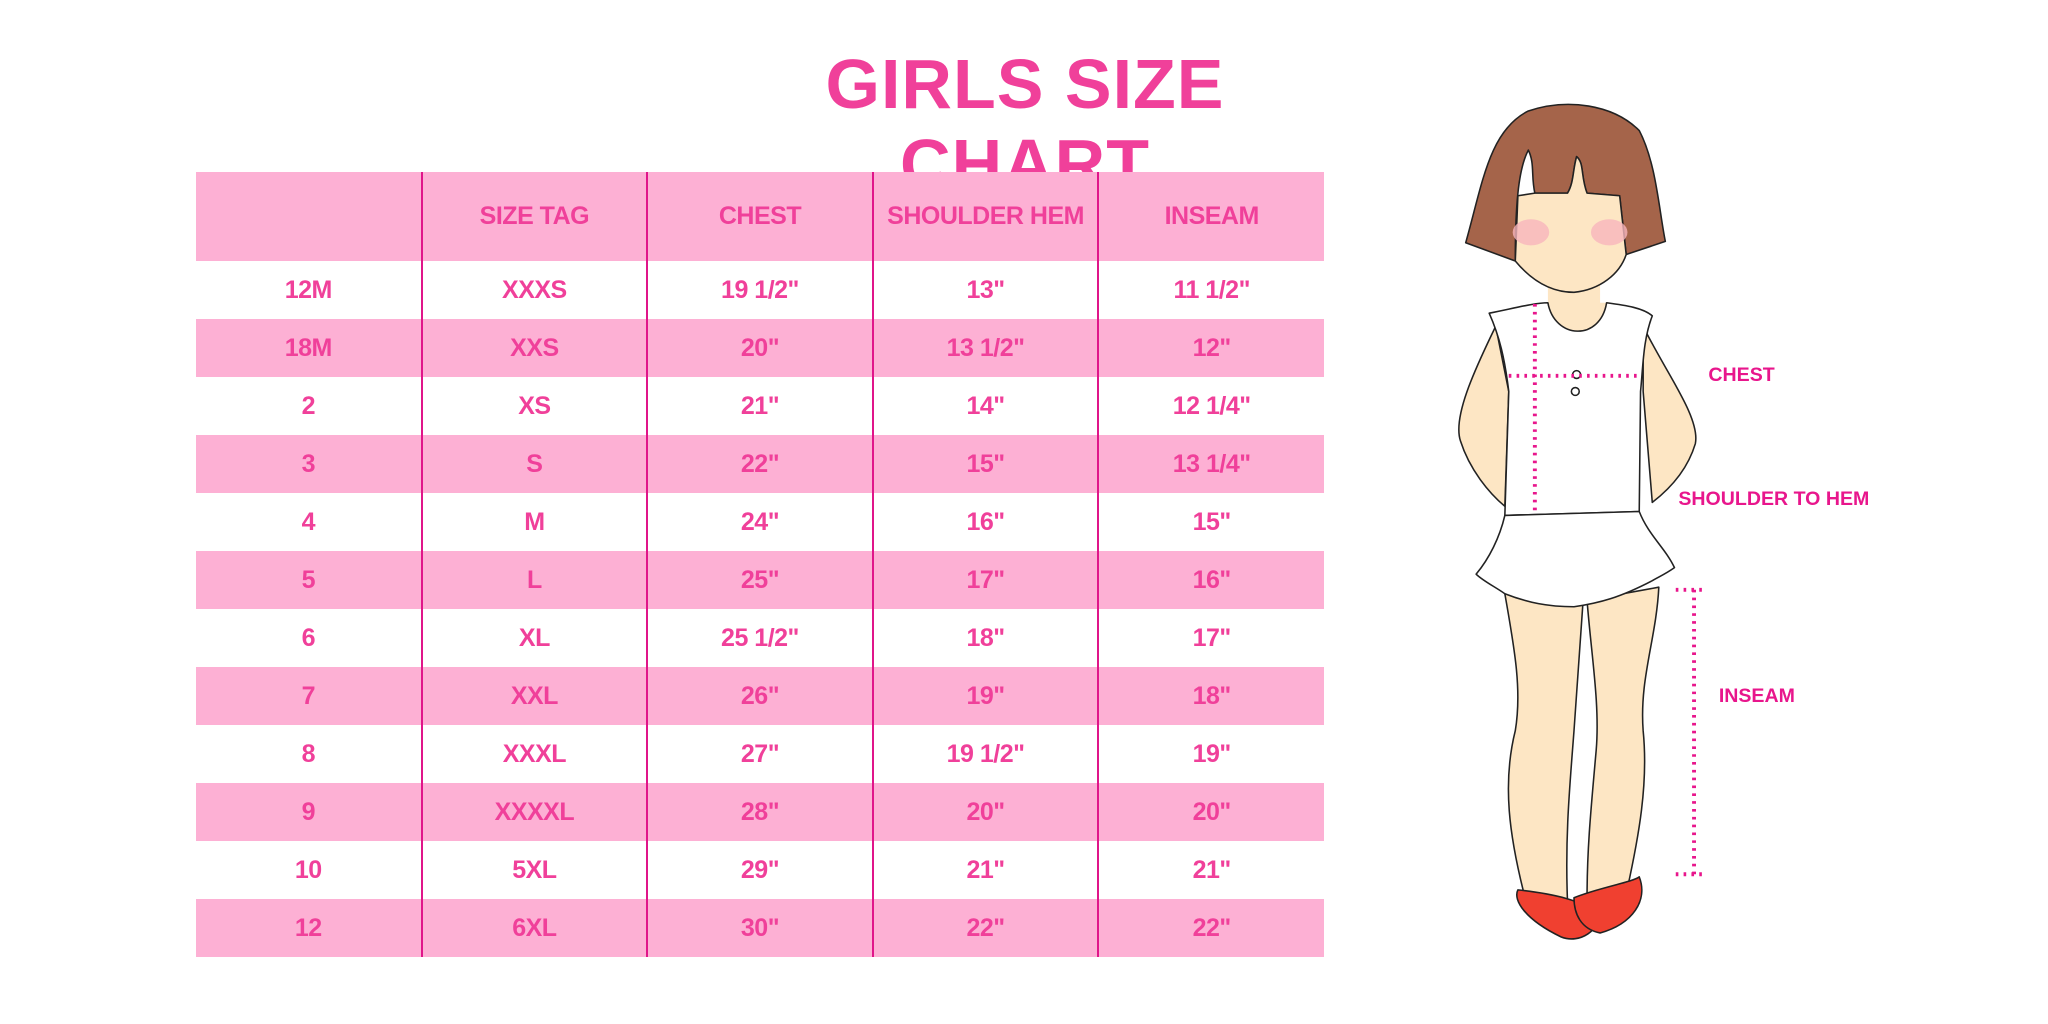 The height and width of the screenshot is (1024, 2048). What do you see at coordinates (534, 580) in the screenshot?
I see `table-cell: L` at bounding box center [534, 580].